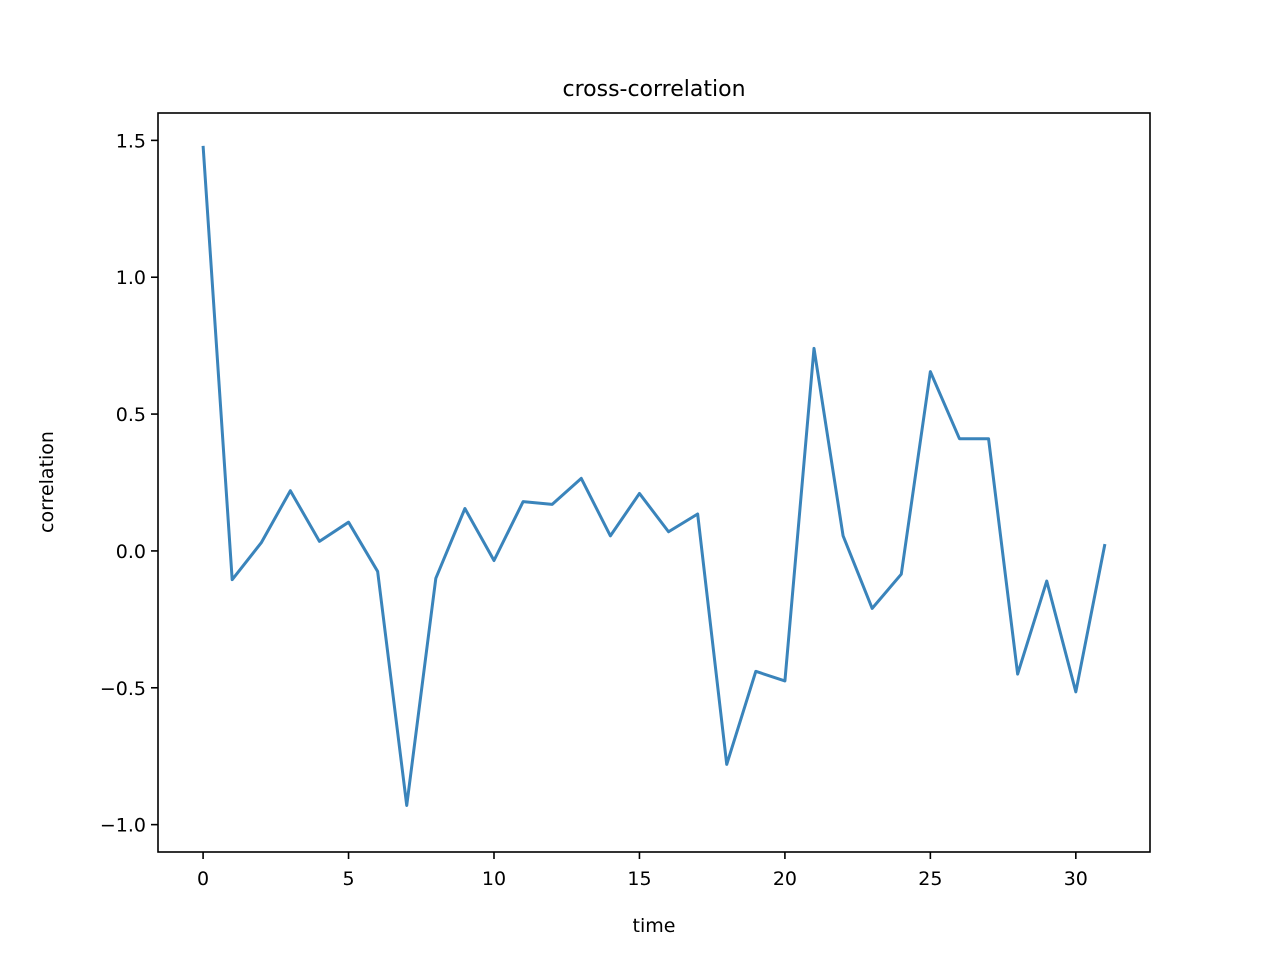  I want to click on y-tick-label: −0.5, so click(123, 689).